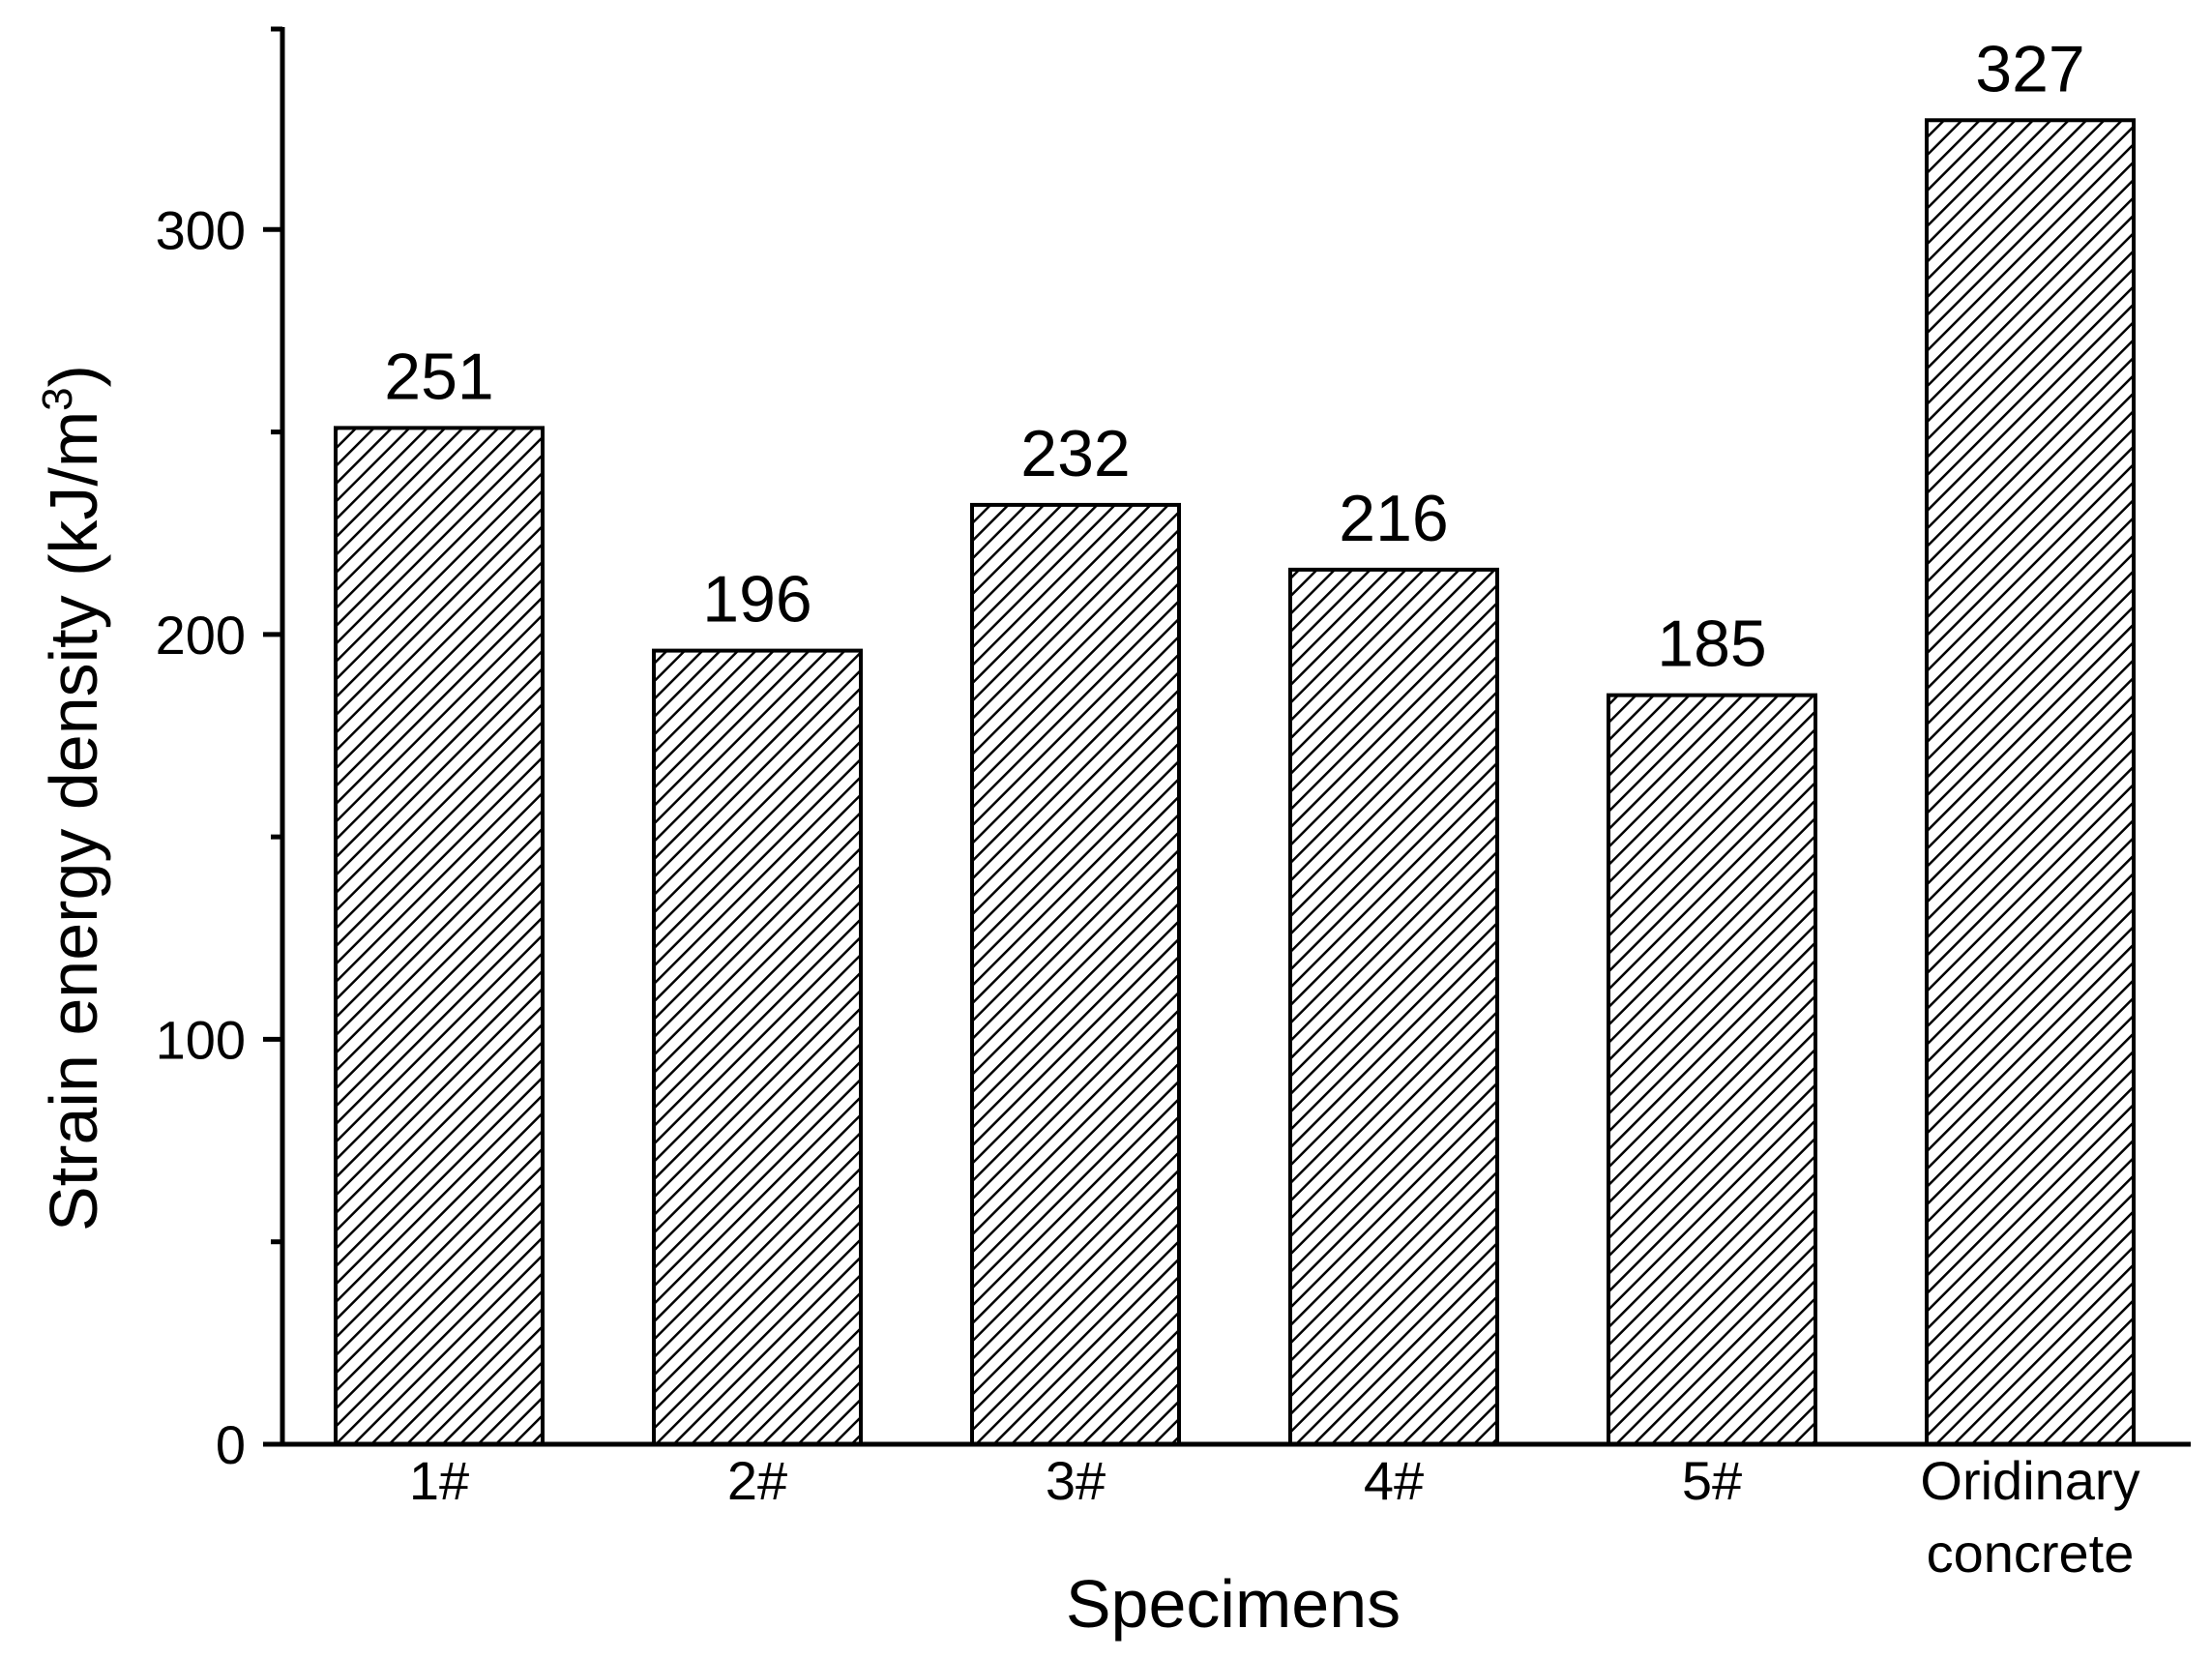  I want to click on x-tick-label-6: Oridinary concrete, so click(2030, 1517).